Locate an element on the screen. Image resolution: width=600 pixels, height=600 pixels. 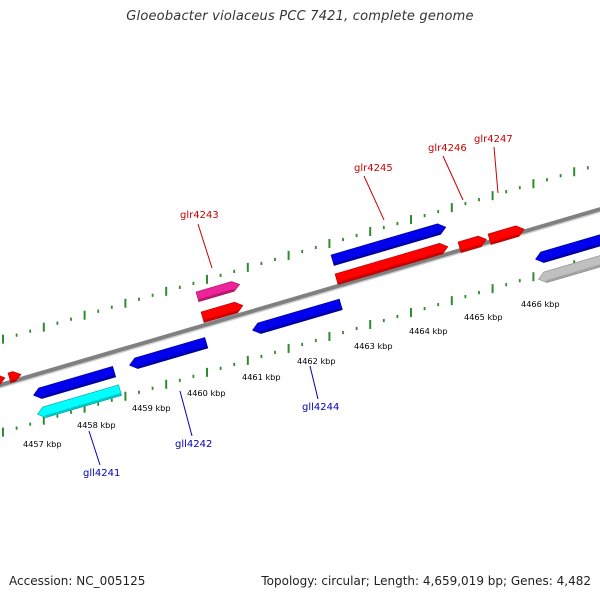
gene-label-glr4245: glr4245 is located at coordinates (373, 168).